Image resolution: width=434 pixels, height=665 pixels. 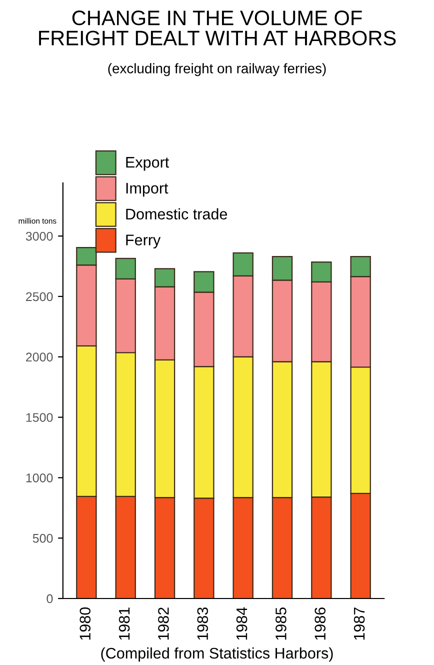 I want to click on x-tick-label: 1986, so click(x=320, y=624).